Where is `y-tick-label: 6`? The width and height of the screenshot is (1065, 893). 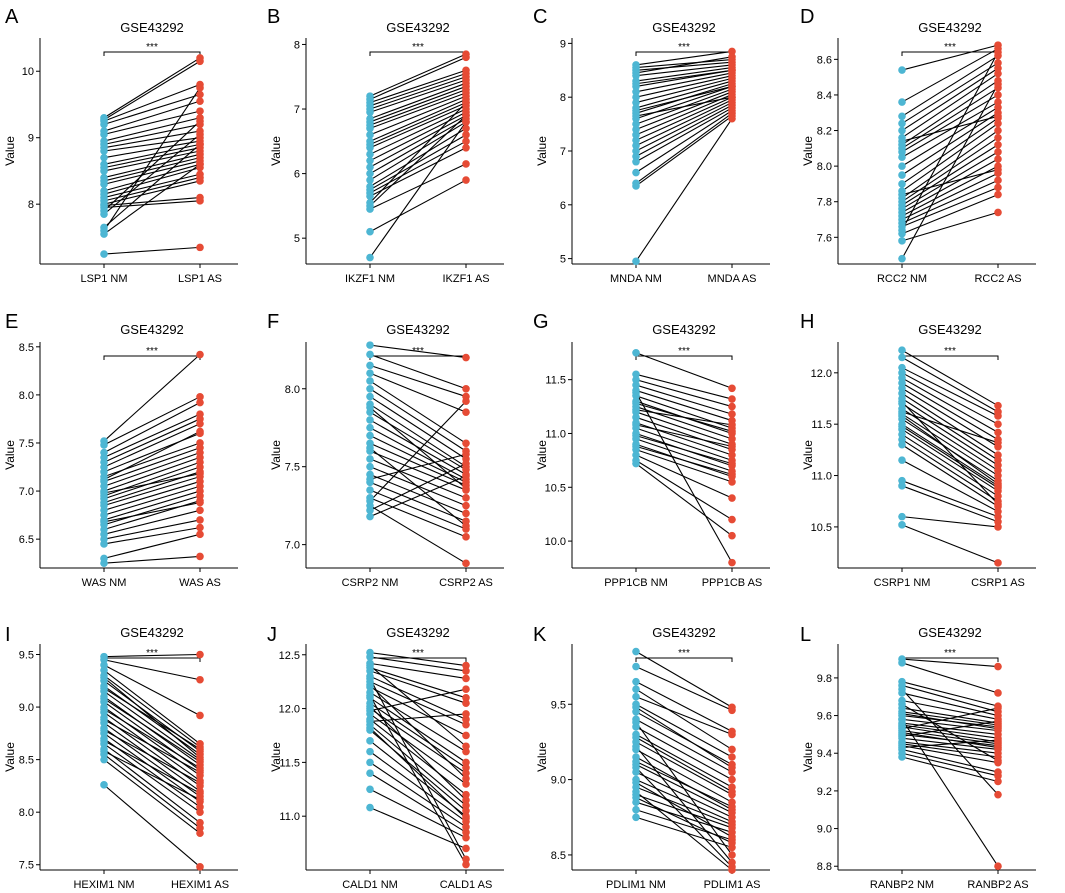
y-tick-label: 6 is located at coordinates (563, 206).